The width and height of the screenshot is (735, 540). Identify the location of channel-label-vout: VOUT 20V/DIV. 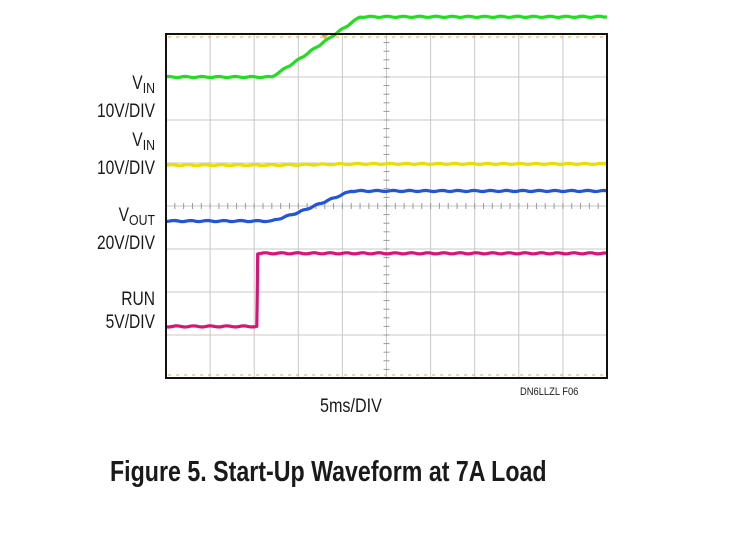
(125, 229).